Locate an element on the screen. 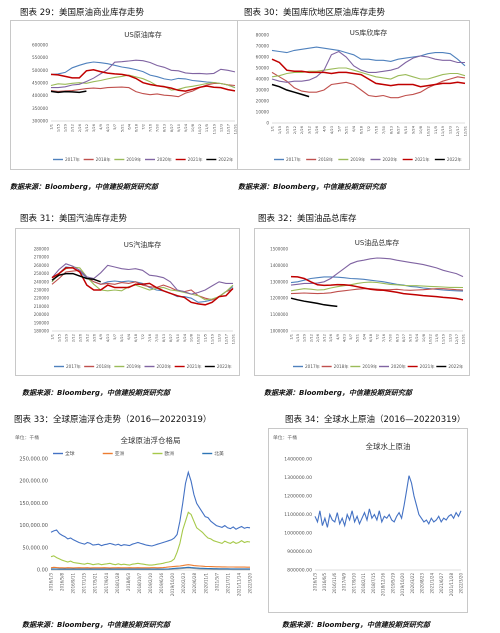  legend-label: 2017年 is located at coordinates (293, 159).